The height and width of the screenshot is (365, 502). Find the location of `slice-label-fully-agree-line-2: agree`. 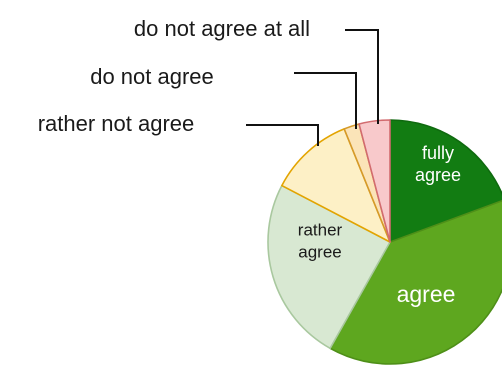

slice-label-fully-agree-line-2: agree is located at coordinates (438, 175).